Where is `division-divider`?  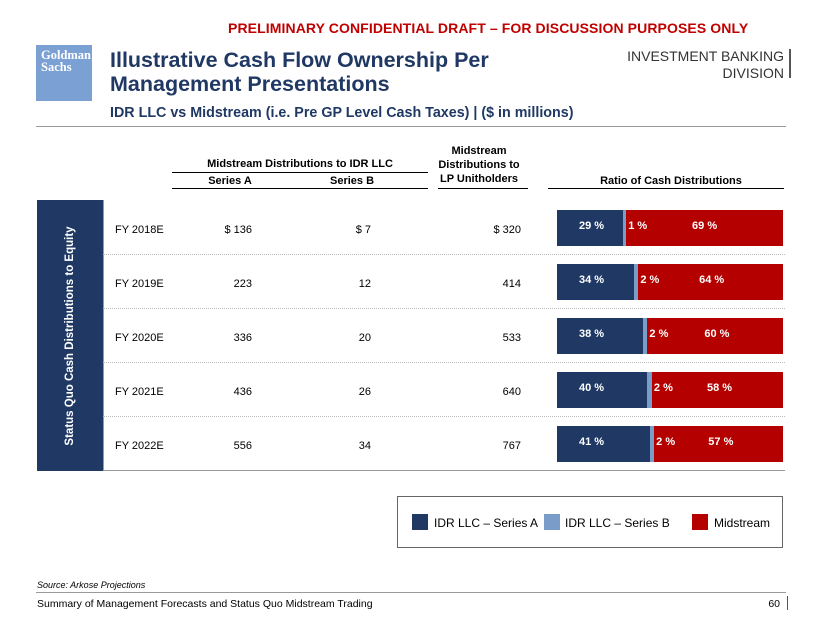
division-divider is located at coordinates (790, 63).